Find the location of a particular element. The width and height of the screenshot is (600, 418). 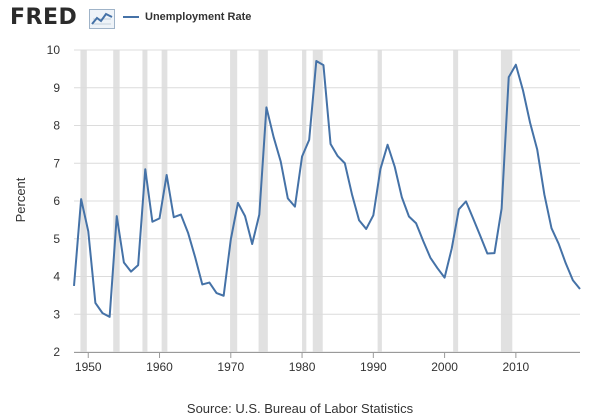

x-tick-label: 1970 is located at coordinates (230, 367).